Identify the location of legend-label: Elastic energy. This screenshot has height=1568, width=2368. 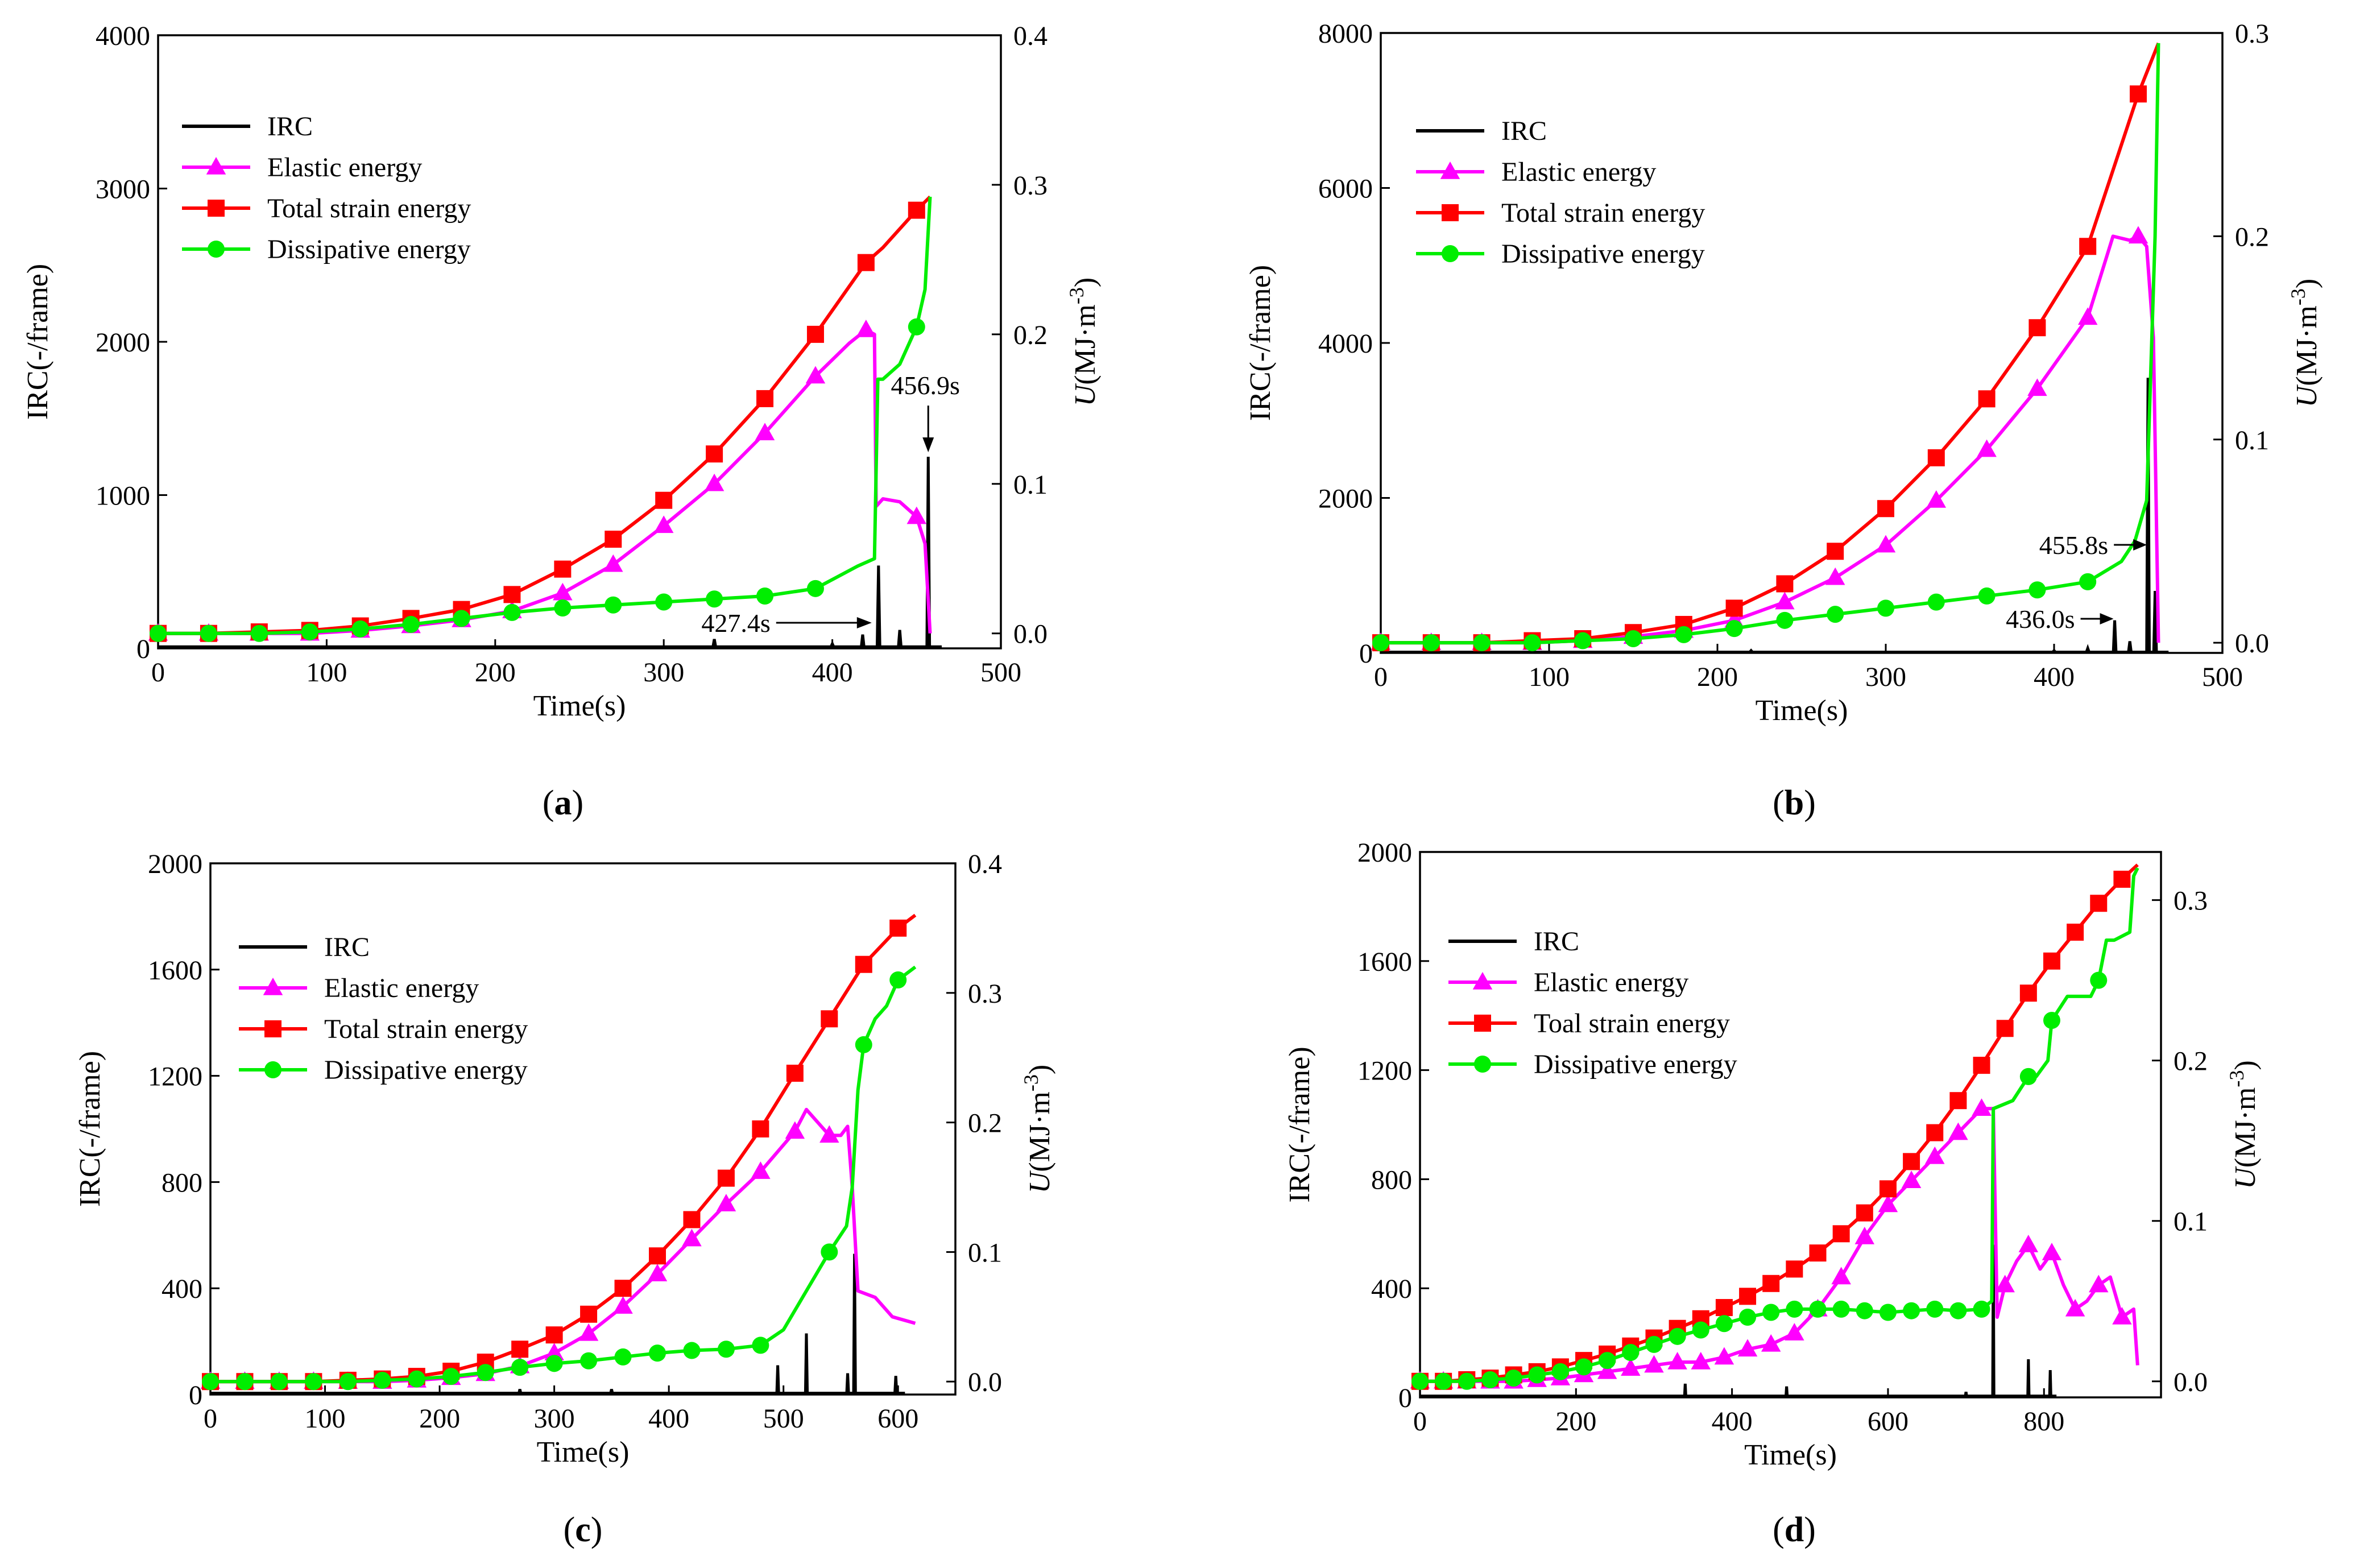
(345, 167).